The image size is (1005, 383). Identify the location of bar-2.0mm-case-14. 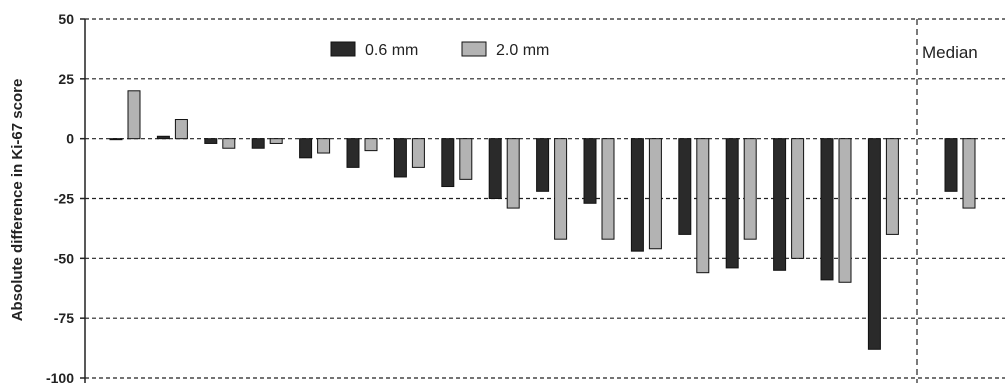
(750, 189).